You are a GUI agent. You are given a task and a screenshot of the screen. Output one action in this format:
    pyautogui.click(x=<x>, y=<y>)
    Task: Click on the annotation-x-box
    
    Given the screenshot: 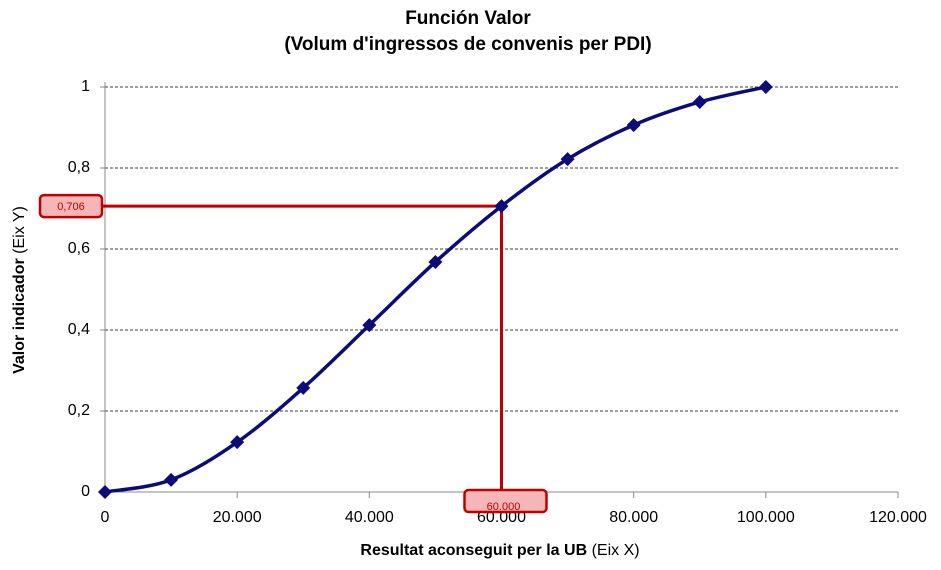 What is the action you would take?
    pyautogui.click(x=505, y=501)
    